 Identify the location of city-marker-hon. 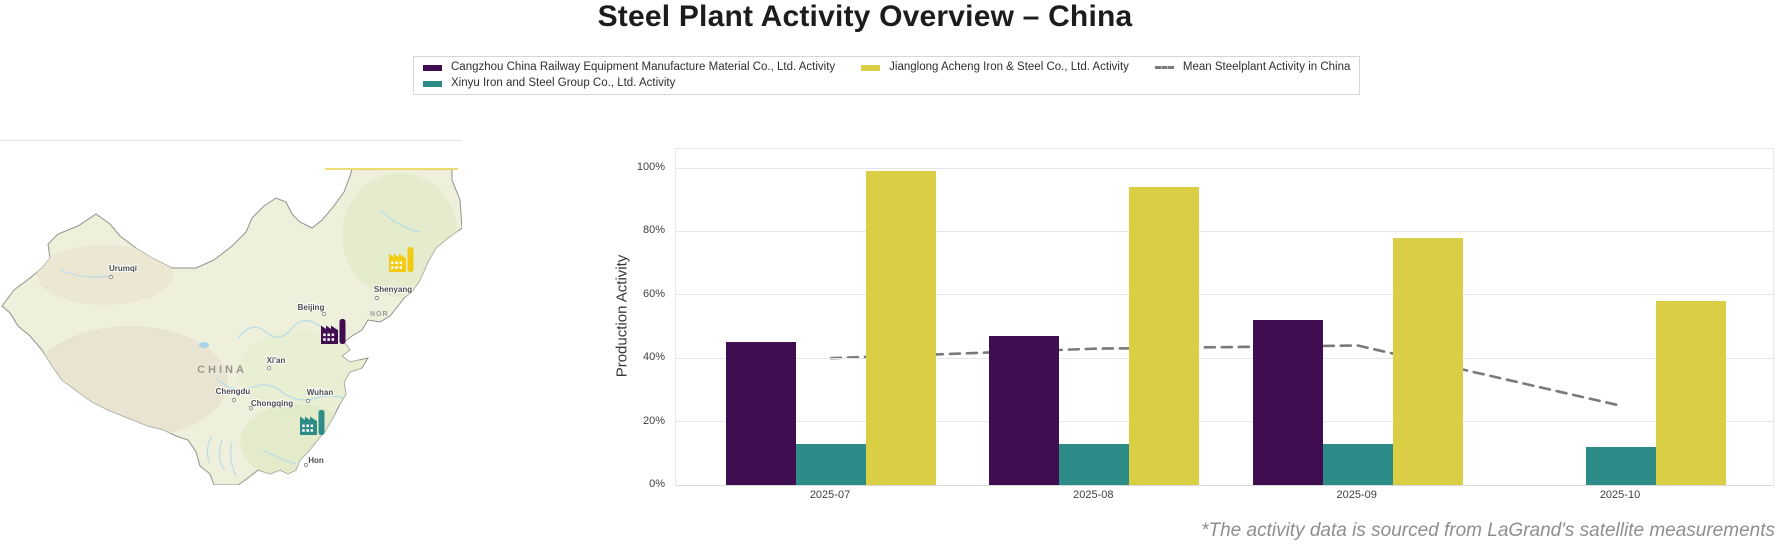
(306, 465).